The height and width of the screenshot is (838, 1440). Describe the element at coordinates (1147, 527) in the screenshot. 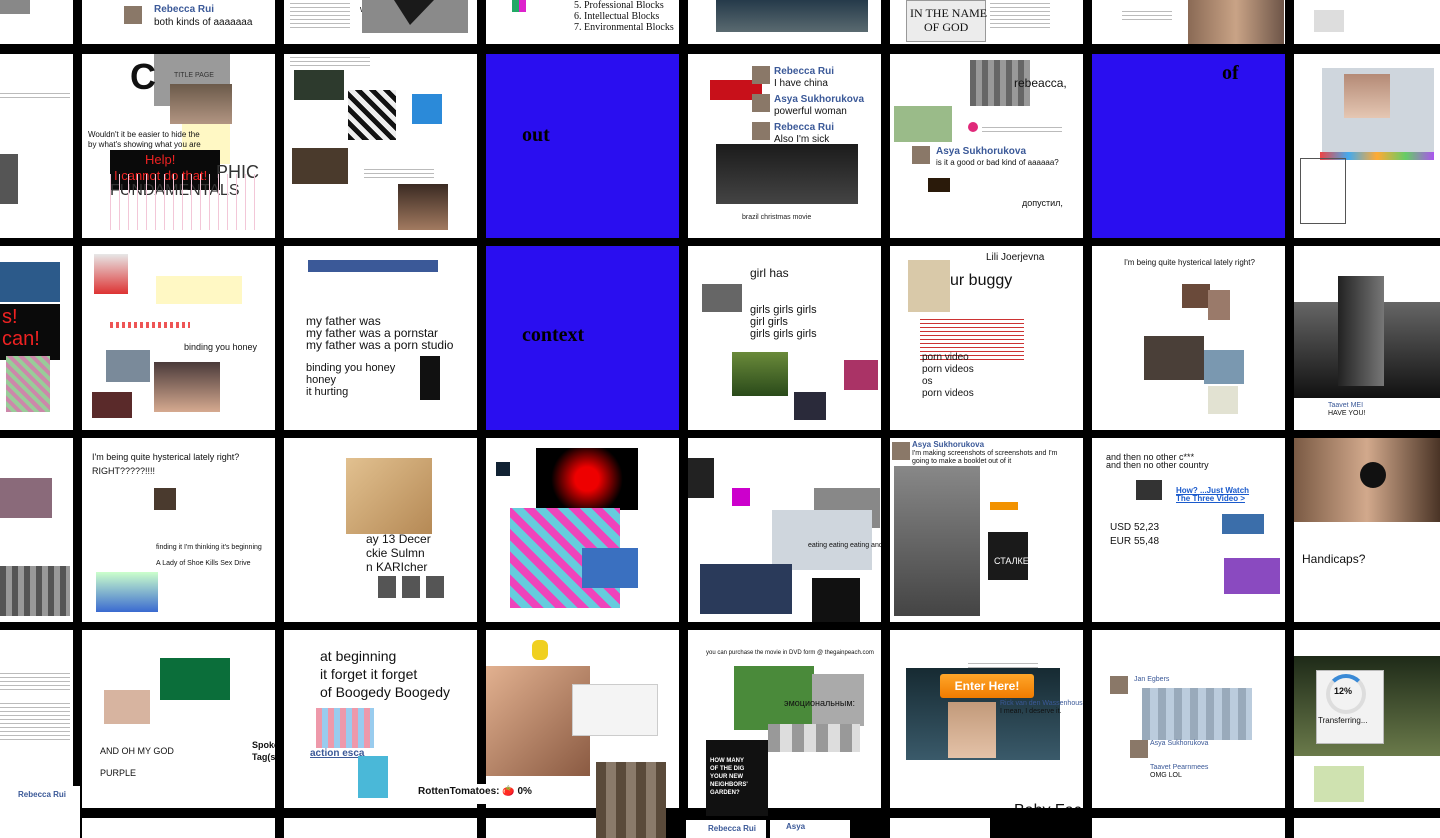

I see `usd-value: 52,23` at that location.